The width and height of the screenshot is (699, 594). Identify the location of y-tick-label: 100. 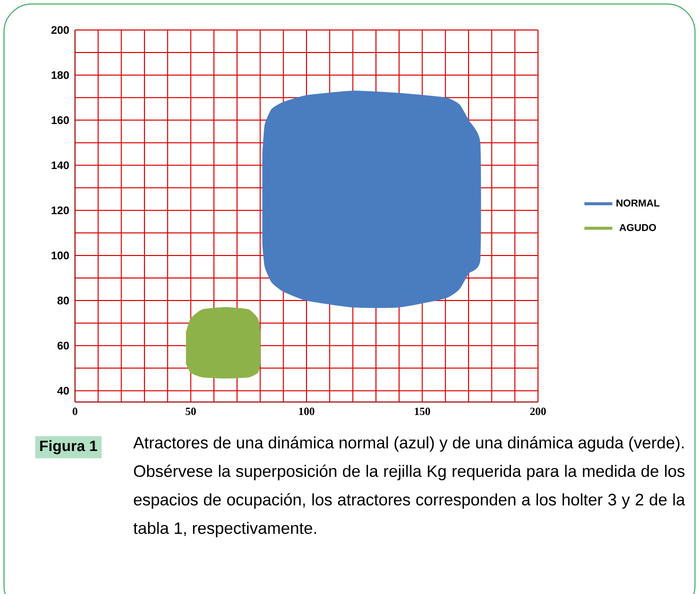
(60, 256).